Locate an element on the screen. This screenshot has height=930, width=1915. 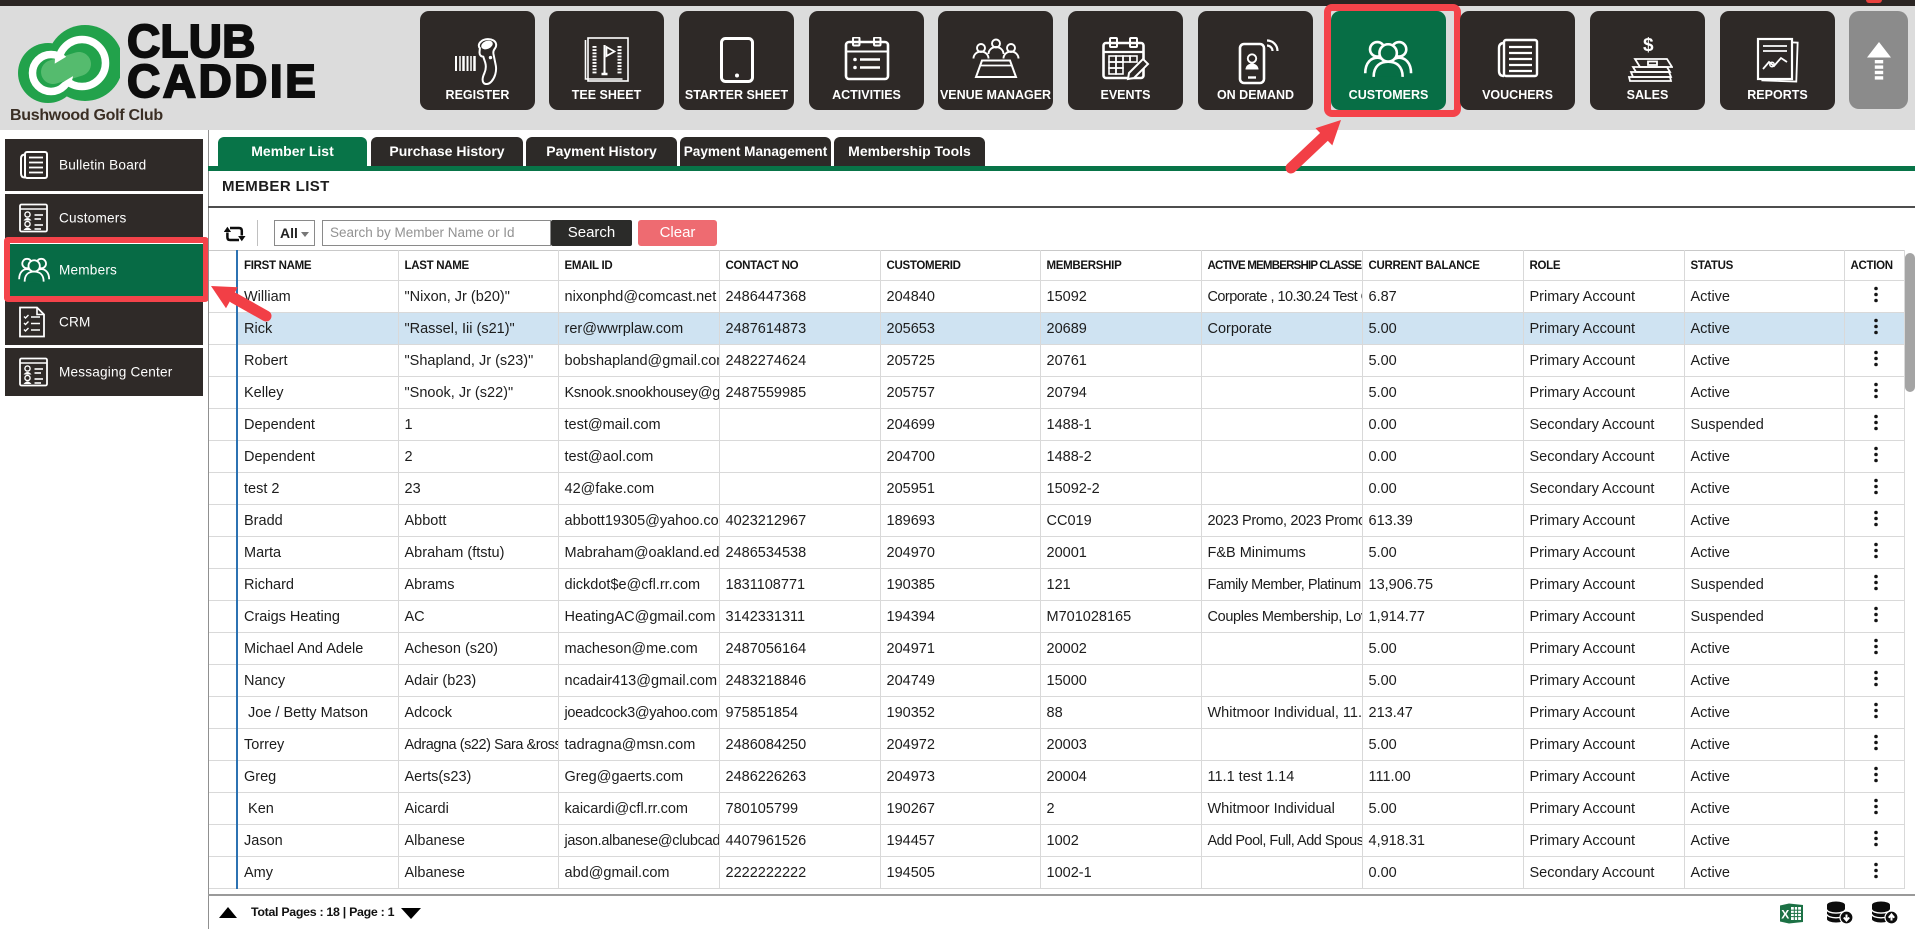
svg-text: X is located at coordinates (1785, 915).